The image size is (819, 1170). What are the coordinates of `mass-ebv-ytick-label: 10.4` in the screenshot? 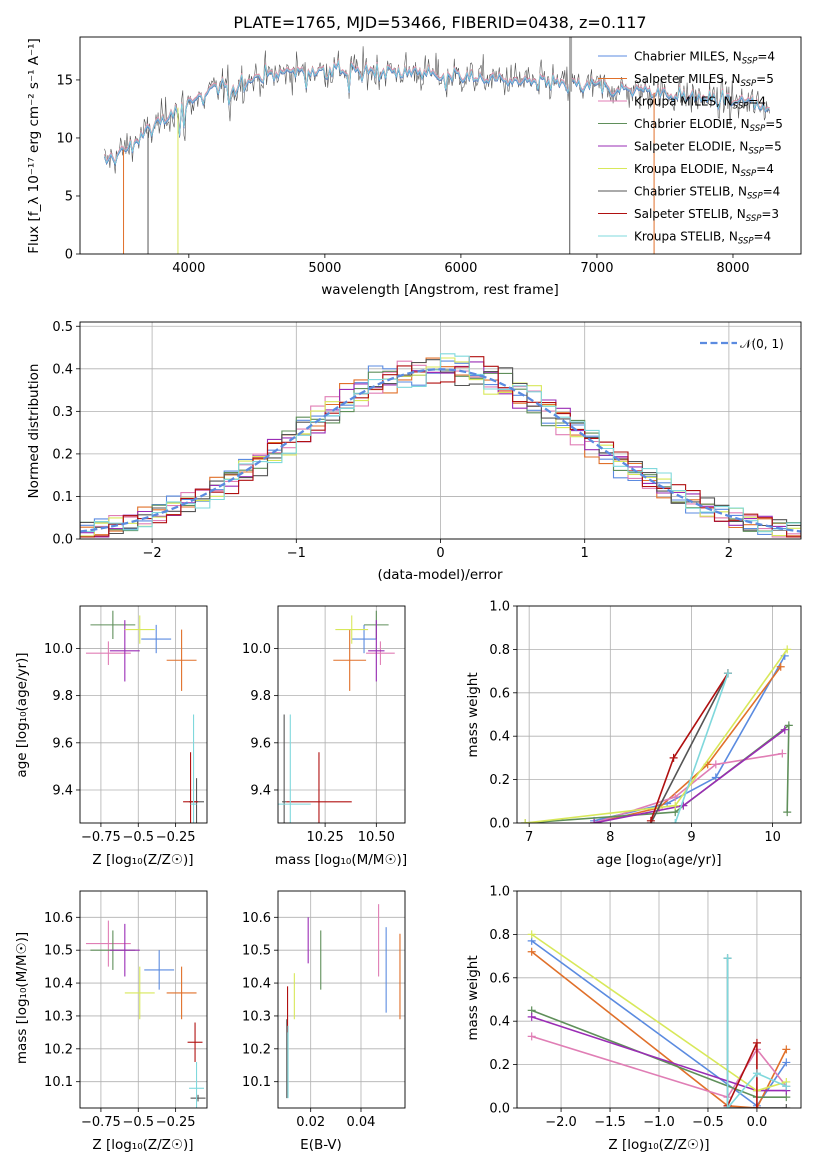 It's located at (256, 984).